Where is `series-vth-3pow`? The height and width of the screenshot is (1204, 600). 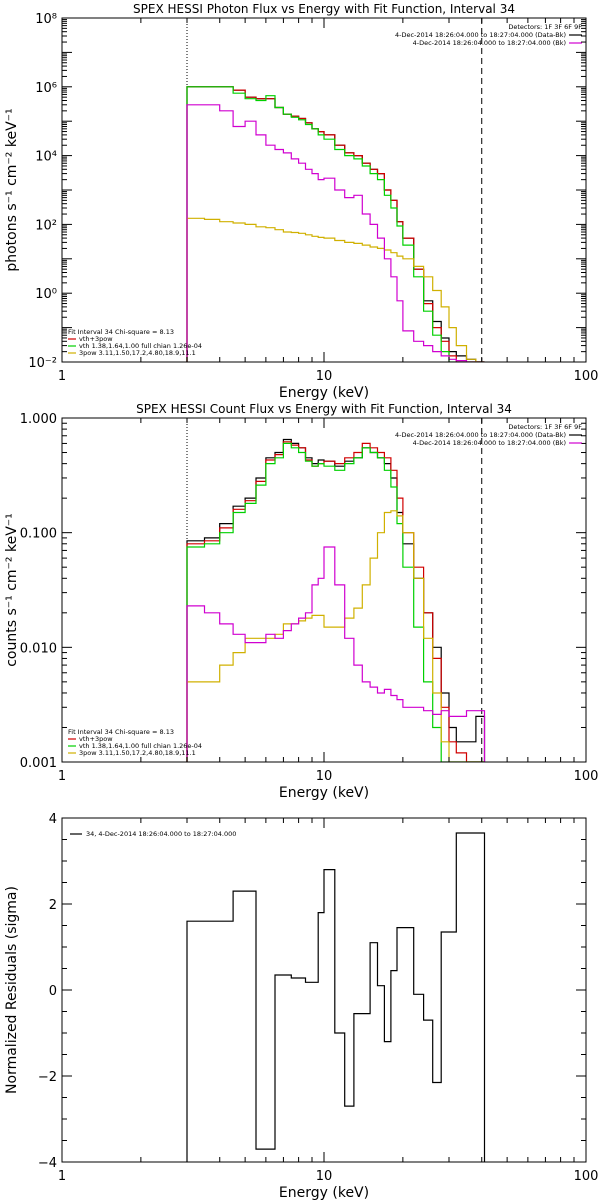 series-vth-3pow is located at coordinates (335, 224).